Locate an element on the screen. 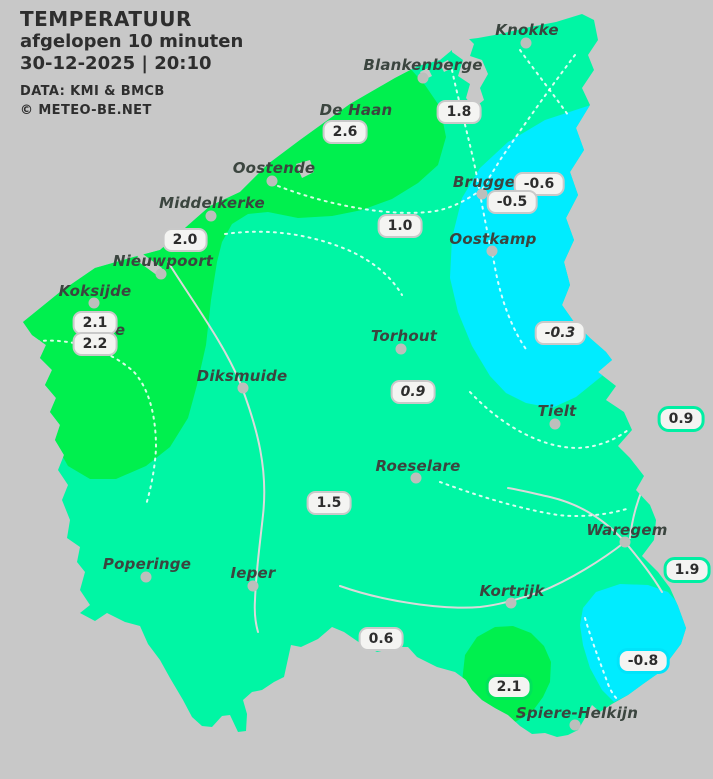 Image resolution: width=713 pixels, height=779 pixels. boundary-nieuwpoort-torhout is located at coordinates (313, 263).